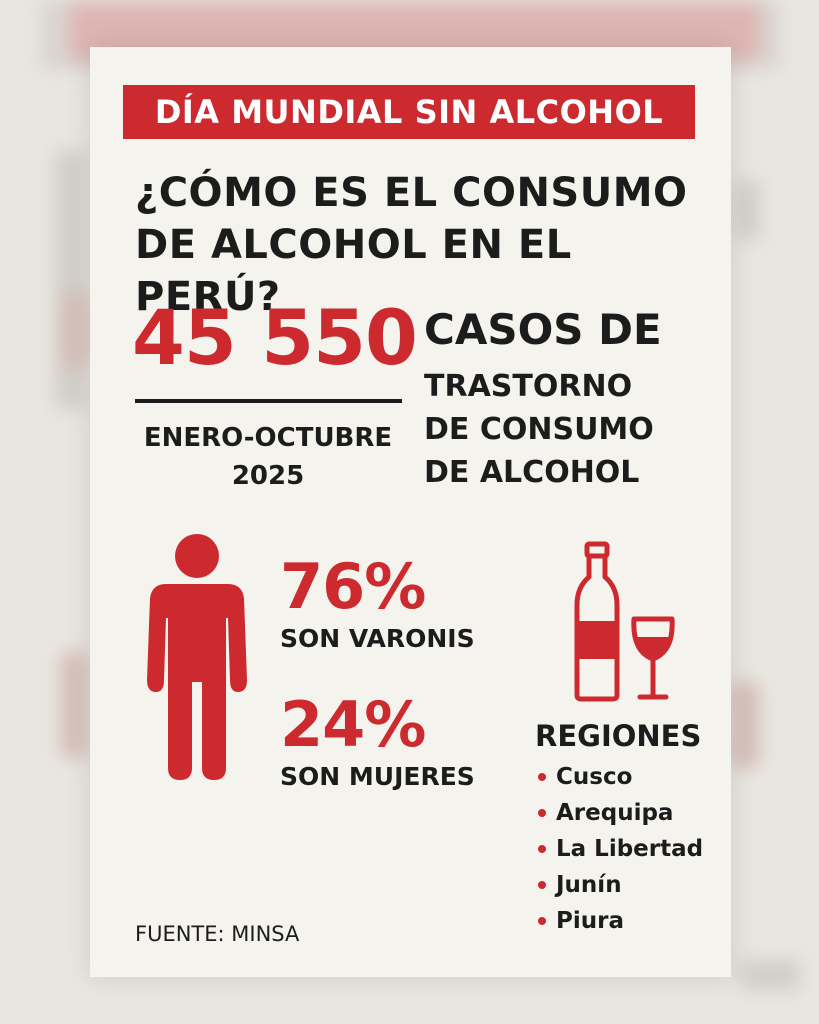 The image size is (819, 1024). Describe the element at coordinates (615, 813) in the screenshot. I see `region-name: Arequipa` at that location.